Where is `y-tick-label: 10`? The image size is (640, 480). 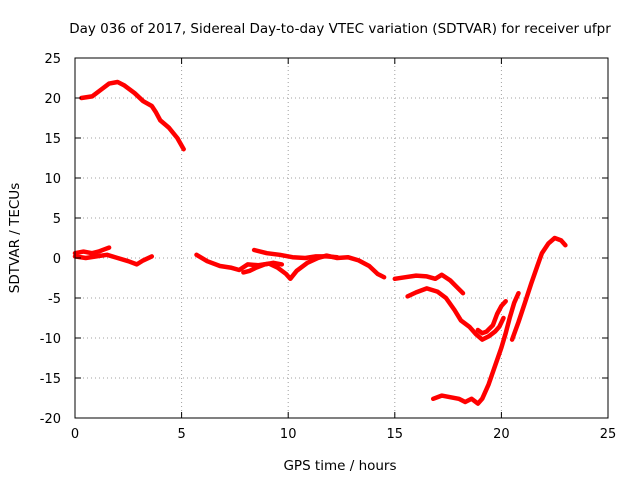
y-tick-label: 10 is located at coordinates (52, 179).